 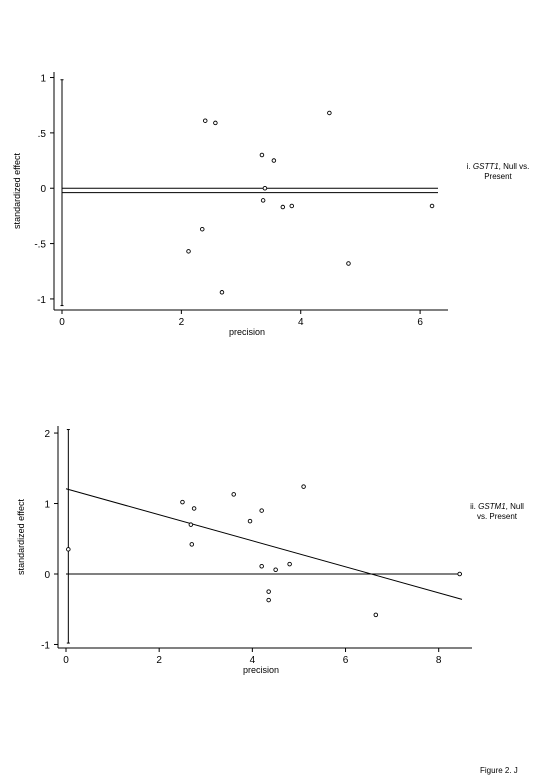 I want to click on caption-gstt1: i. GSTT1, Null vs. Present, so click(x=498, y=172).